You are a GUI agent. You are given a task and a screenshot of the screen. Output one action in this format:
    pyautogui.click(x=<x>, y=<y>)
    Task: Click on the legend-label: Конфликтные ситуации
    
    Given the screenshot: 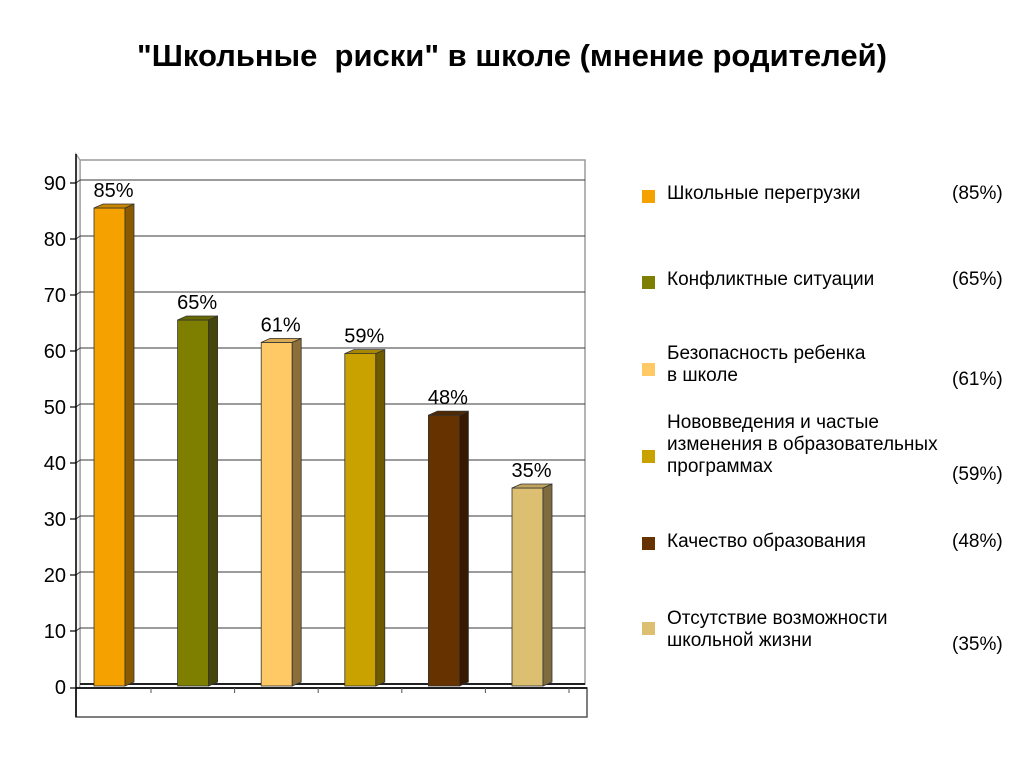 What is the action you would take?
    pyautogui.click(x=771, y=279)
    